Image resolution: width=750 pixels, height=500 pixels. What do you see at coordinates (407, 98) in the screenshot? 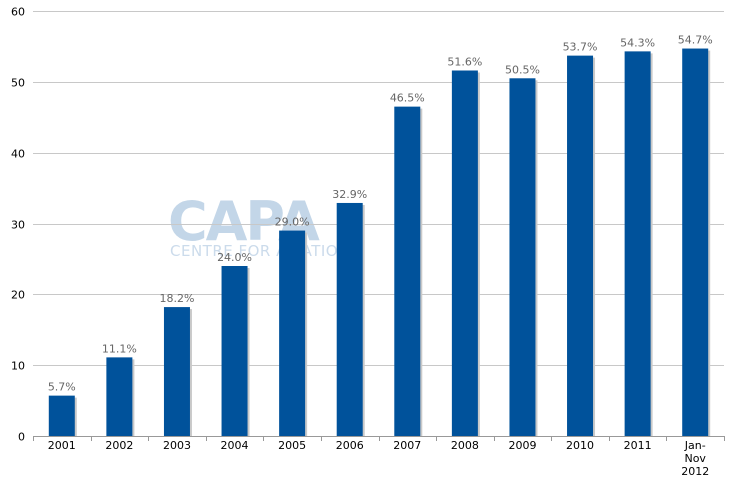
I see `data-label: 46.5%` at bounding box center [407, 98].